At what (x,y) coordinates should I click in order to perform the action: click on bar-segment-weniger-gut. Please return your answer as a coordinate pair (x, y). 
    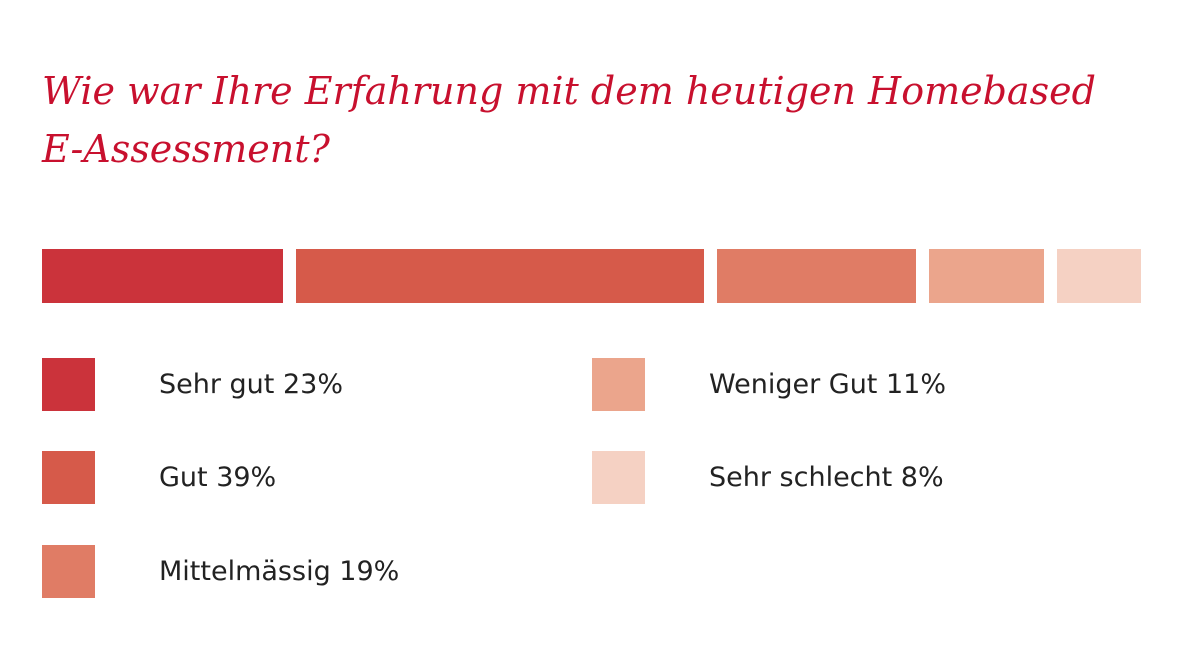
    Looking at the image, I should click on (987, 276).